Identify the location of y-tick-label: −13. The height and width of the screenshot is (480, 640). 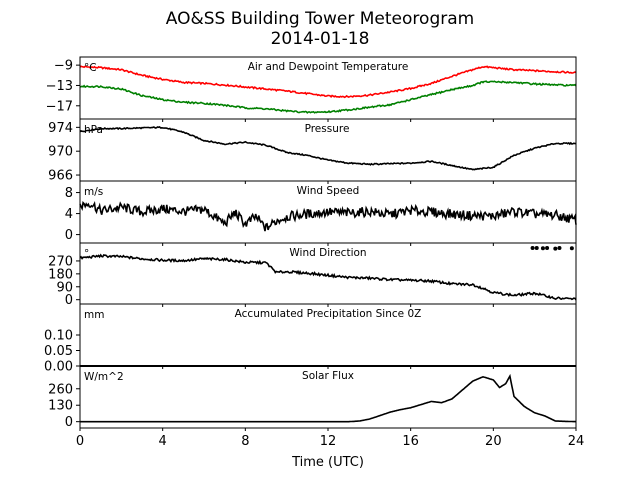
(59, 86).